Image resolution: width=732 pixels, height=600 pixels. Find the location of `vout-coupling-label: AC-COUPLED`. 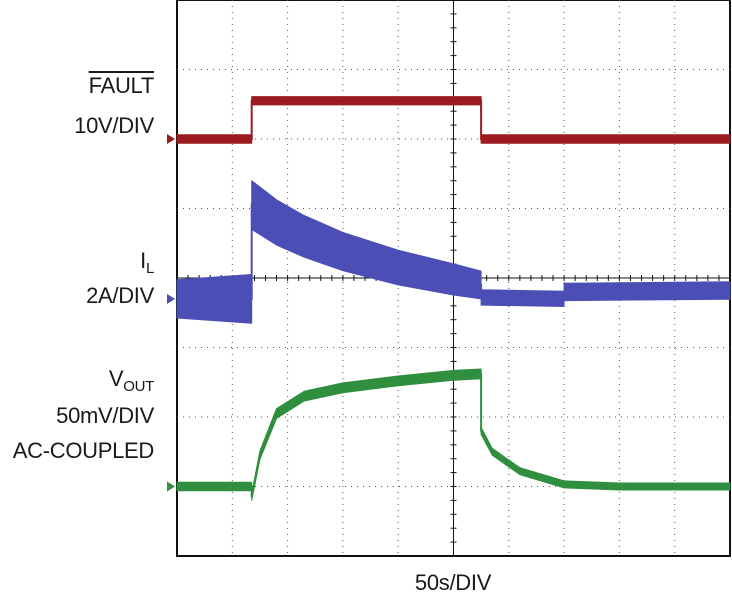

vout-coupling-label: AC-COUPLED is located at coordinates (83, 450).